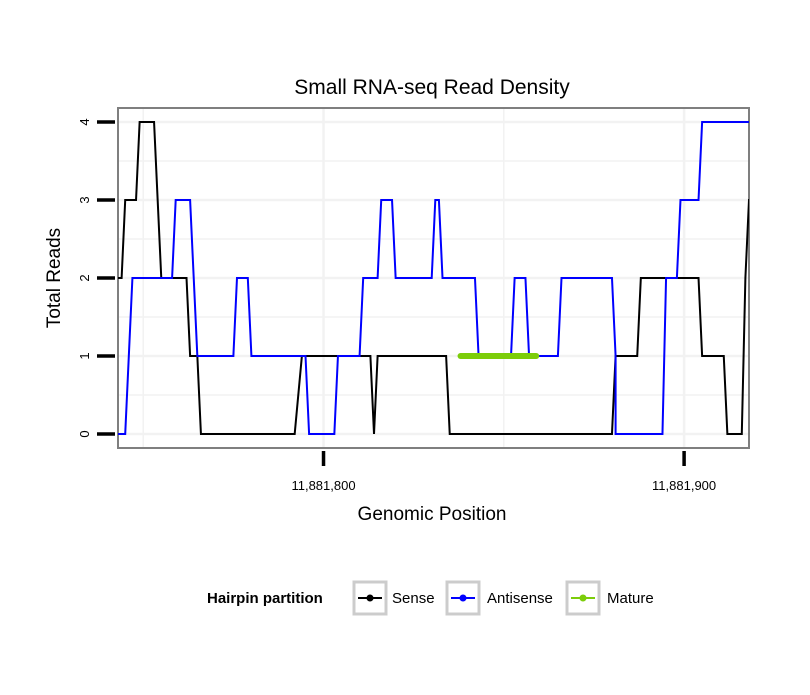 Image resolution: width=810 pixels, height=695 pixels. I want to click on legend-item-sense: Sense, so click(393, 598).